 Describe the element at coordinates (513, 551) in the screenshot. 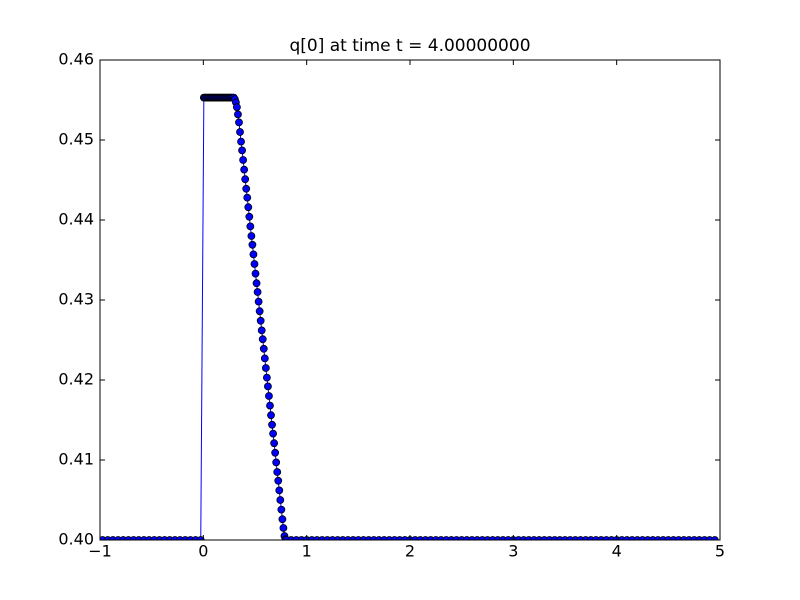

I see `x-tick-label: 3` at that location.